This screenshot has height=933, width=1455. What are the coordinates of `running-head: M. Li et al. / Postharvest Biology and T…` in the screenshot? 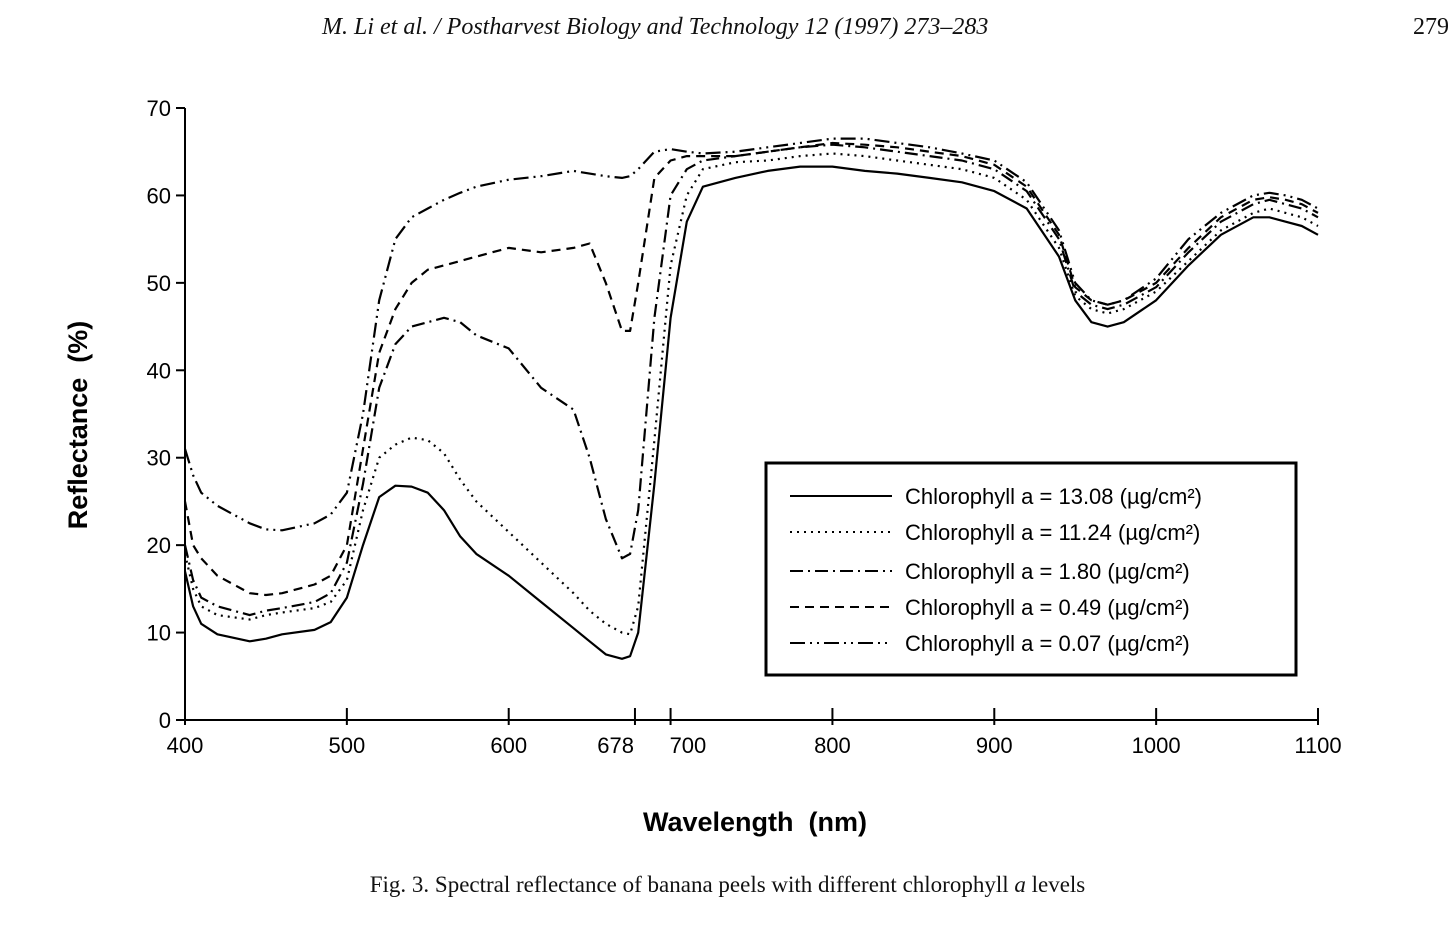 It's located at (727, 29).